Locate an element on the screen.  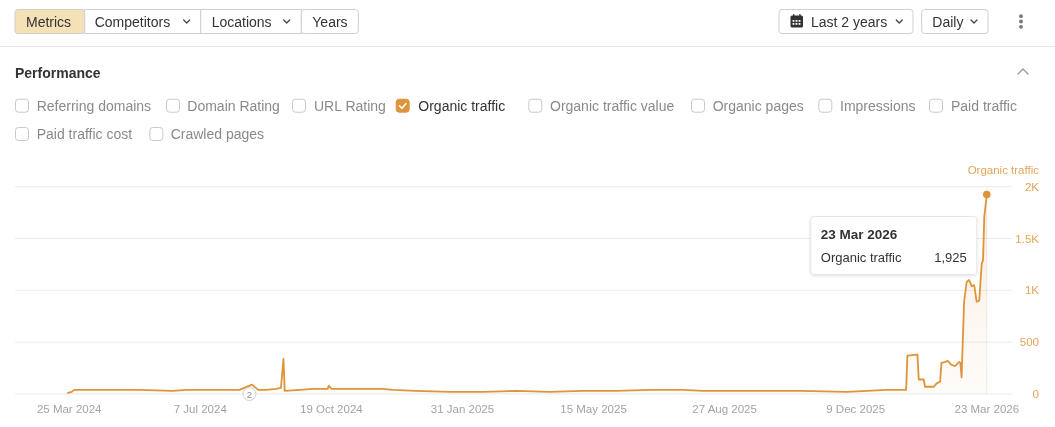
x-tick-label: 7 Jul 2024 is located at coordinates (200, 408).